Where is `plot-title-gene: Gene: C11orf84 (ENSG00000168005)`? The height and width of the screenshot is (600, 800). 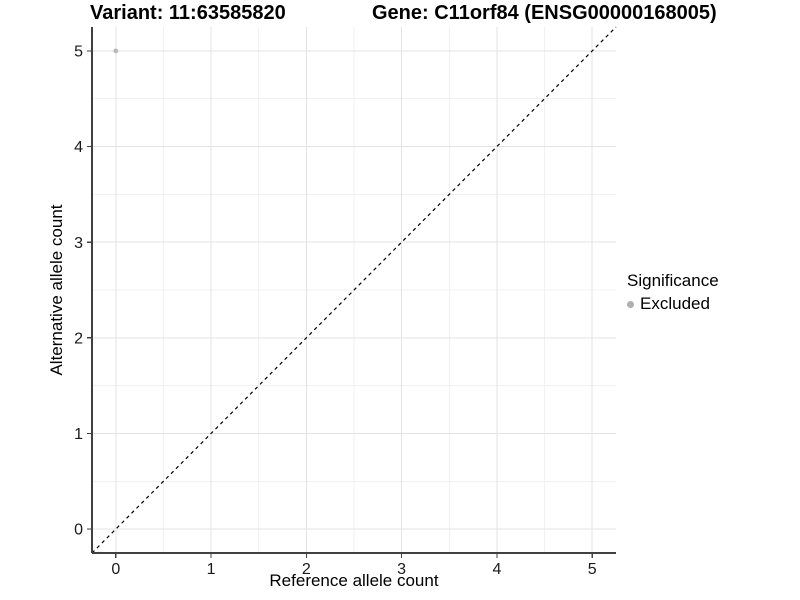
plot-title-gene: Gene: C11orf84 (ENSG00000168005) is located at coordinates (544, 13).